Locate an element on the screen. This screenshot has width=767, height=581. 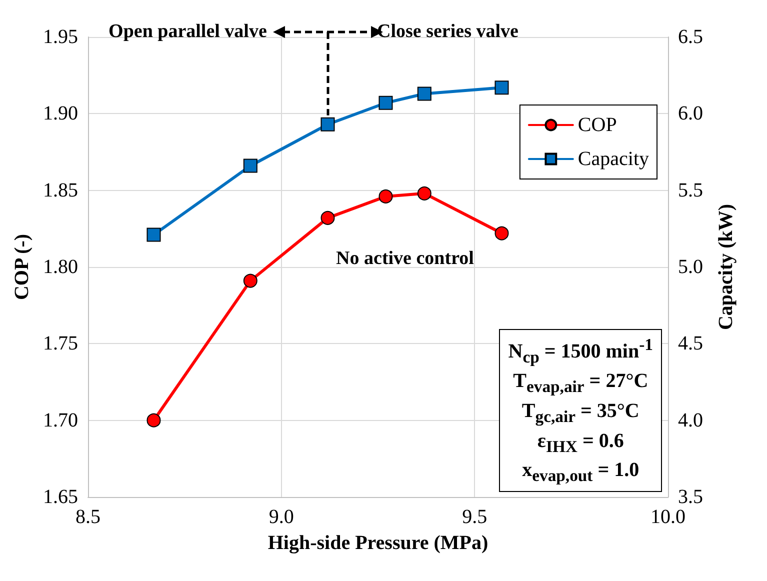
x-tick-label: 8.5 is located at coordinates (88, 517).